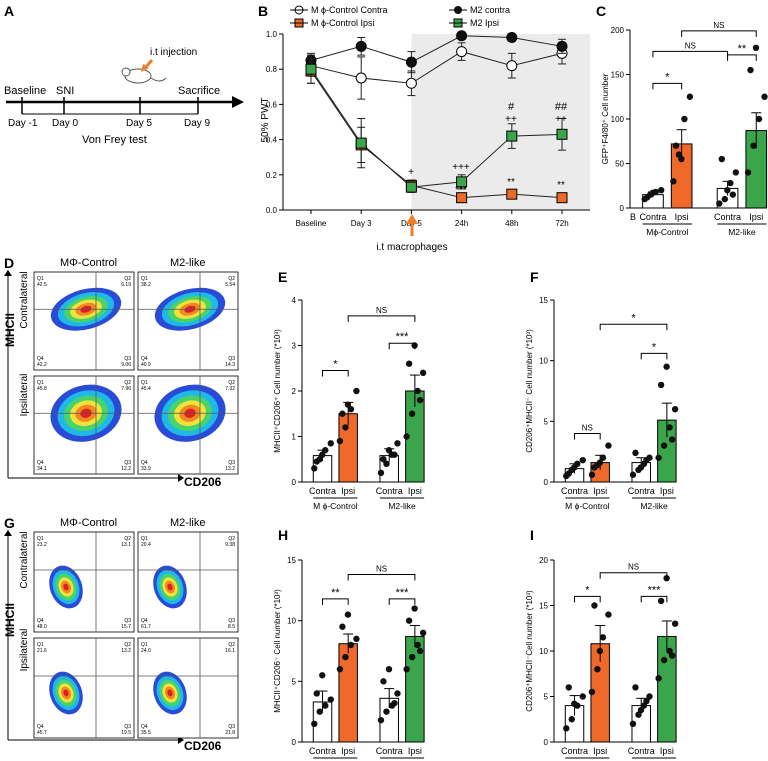  What do you see at coordinates (42, 285) in the screenshot?
I see `D-quadrant-value: 42.5` at bounding box center [42, 285].